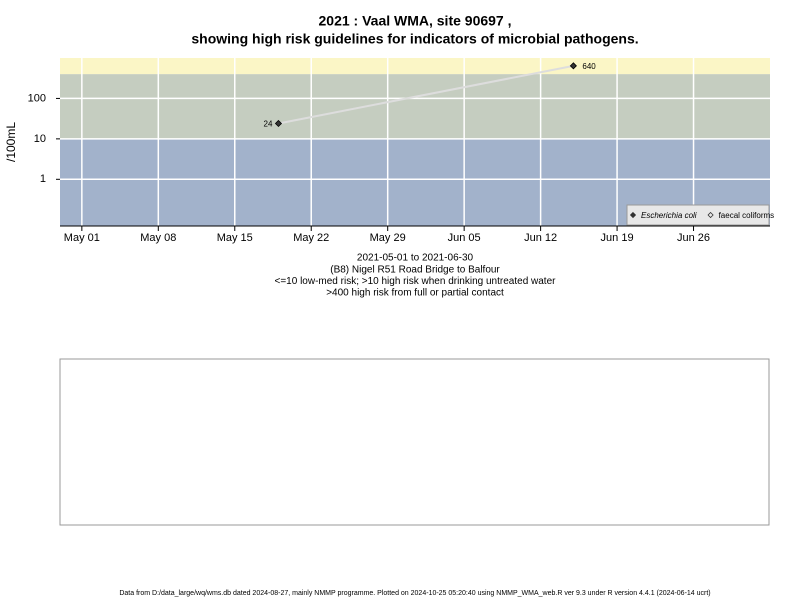 The height and width of the screenshot is (600, 800). Describe the element at coordinates (43, 179) in the screenshot. I see `y-tick-label: 1` at that location.